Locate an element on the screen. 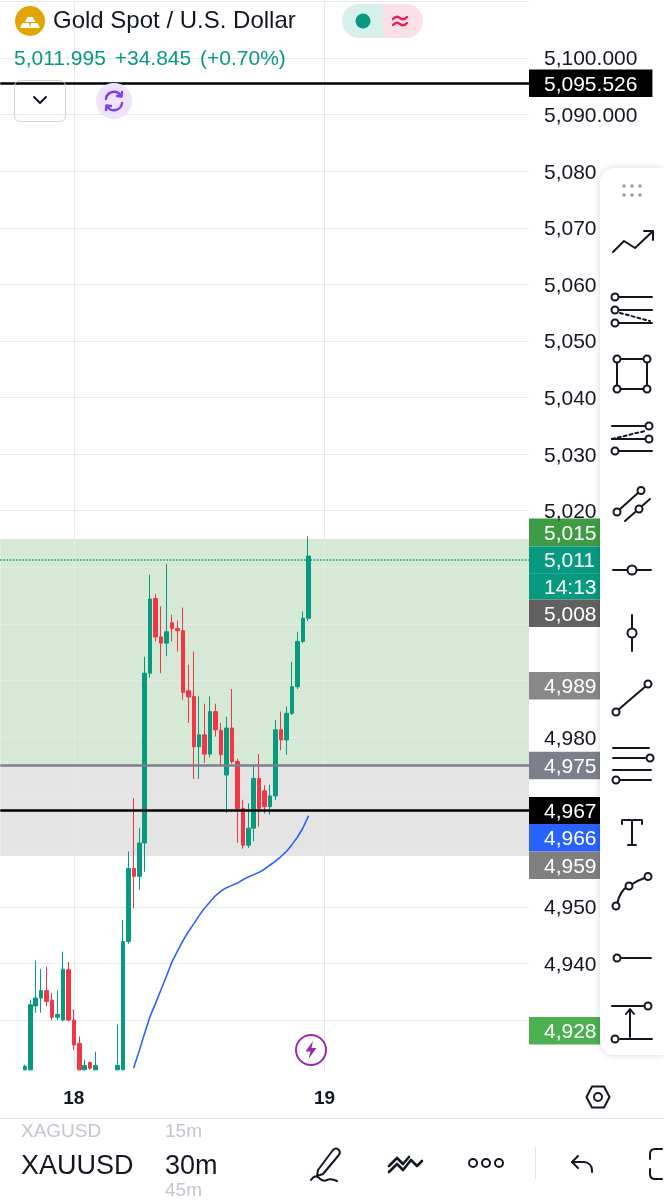 Image resolution: width=664 pixels, height=1200 pixels. text: XAUUSD is located at coordinates (77, 1164).